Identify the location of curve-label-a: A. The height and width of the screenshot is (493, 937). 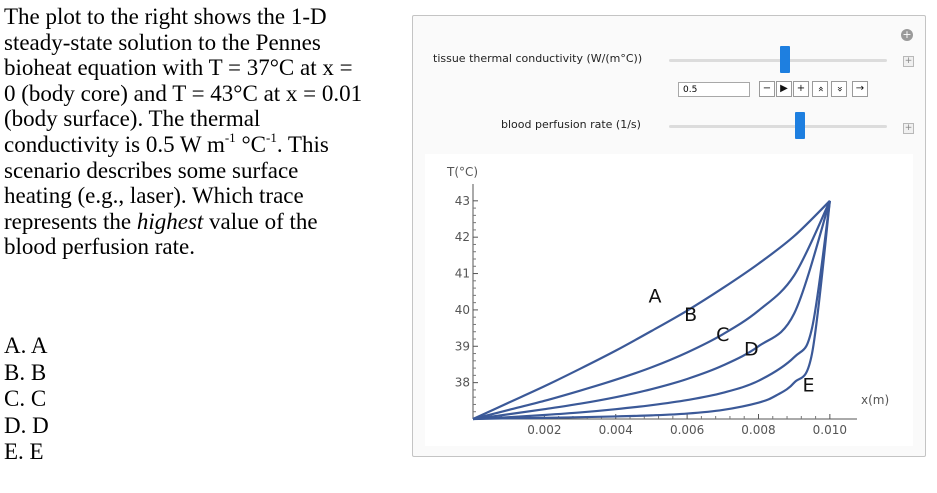
(655, 297).